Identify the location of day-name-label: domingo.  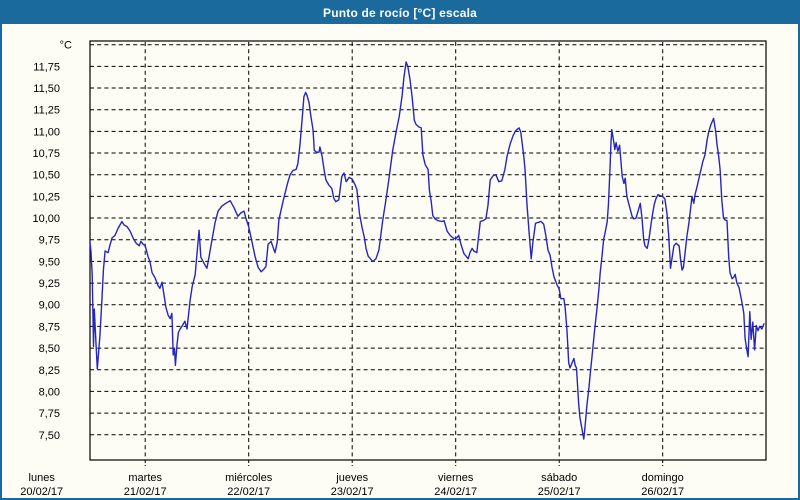
(663, 478).